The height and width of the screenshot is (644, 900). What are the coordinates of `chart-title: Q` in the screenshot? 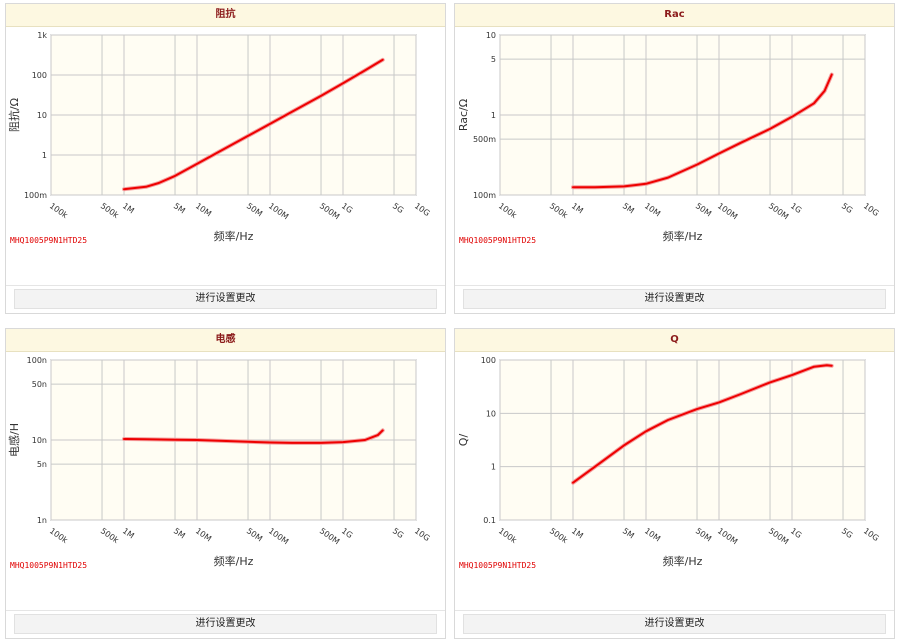 It's located at (674, 340).